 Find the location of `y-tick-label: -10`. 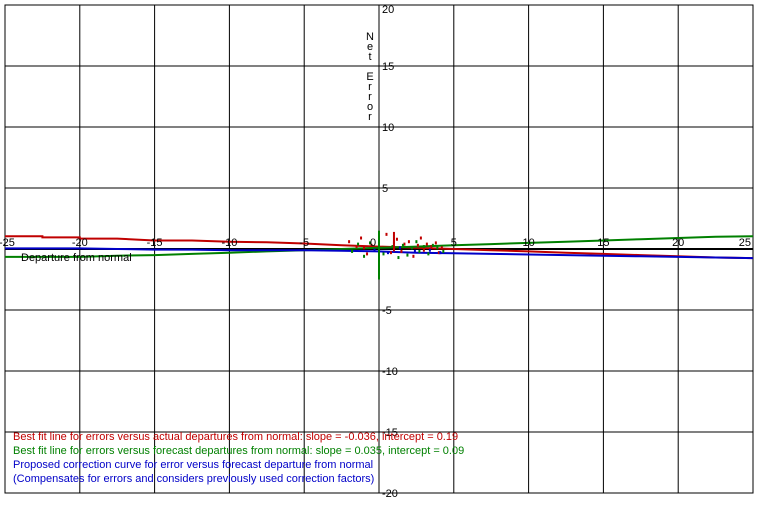

y-tick-label: -10 is located at coordinates (390, 372).